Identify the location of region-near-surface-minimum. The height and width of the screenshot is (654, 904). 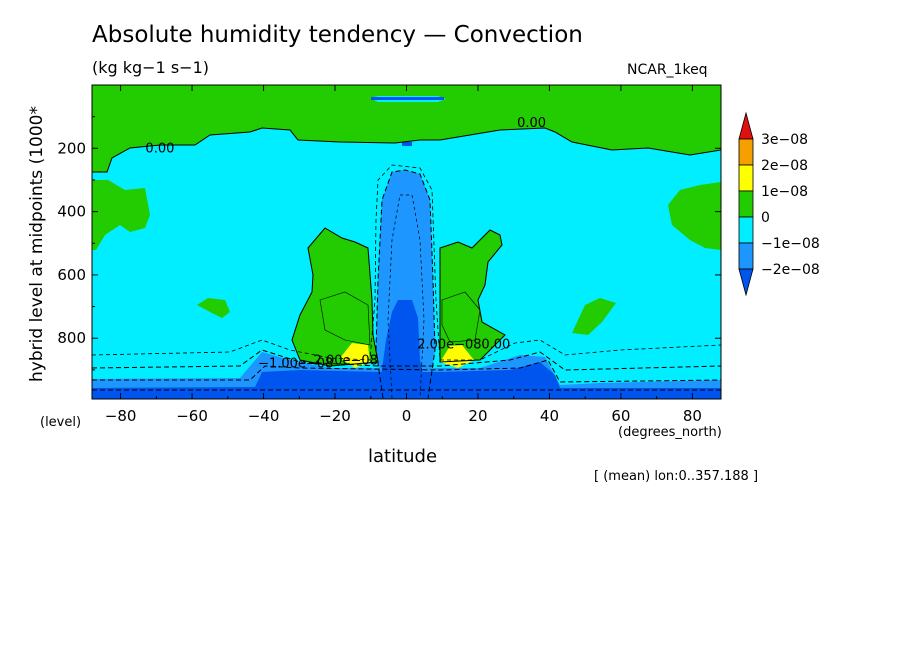
(406, 380).